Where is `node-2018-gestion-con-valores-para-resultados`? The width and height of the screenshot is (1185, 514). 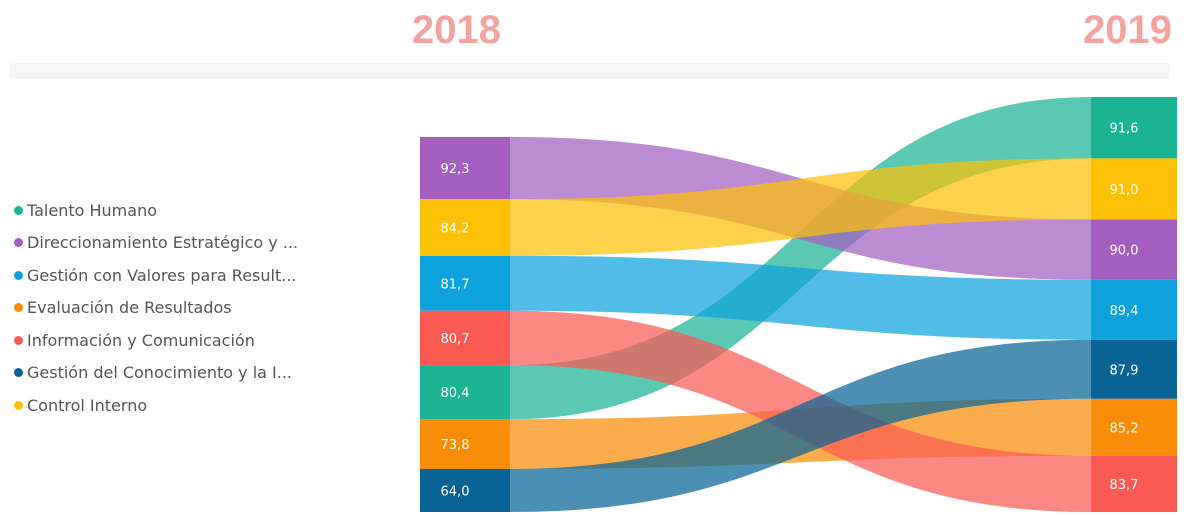 node-2018-gestion-con-valores-para-resultados is located at coordinates (465, 283).